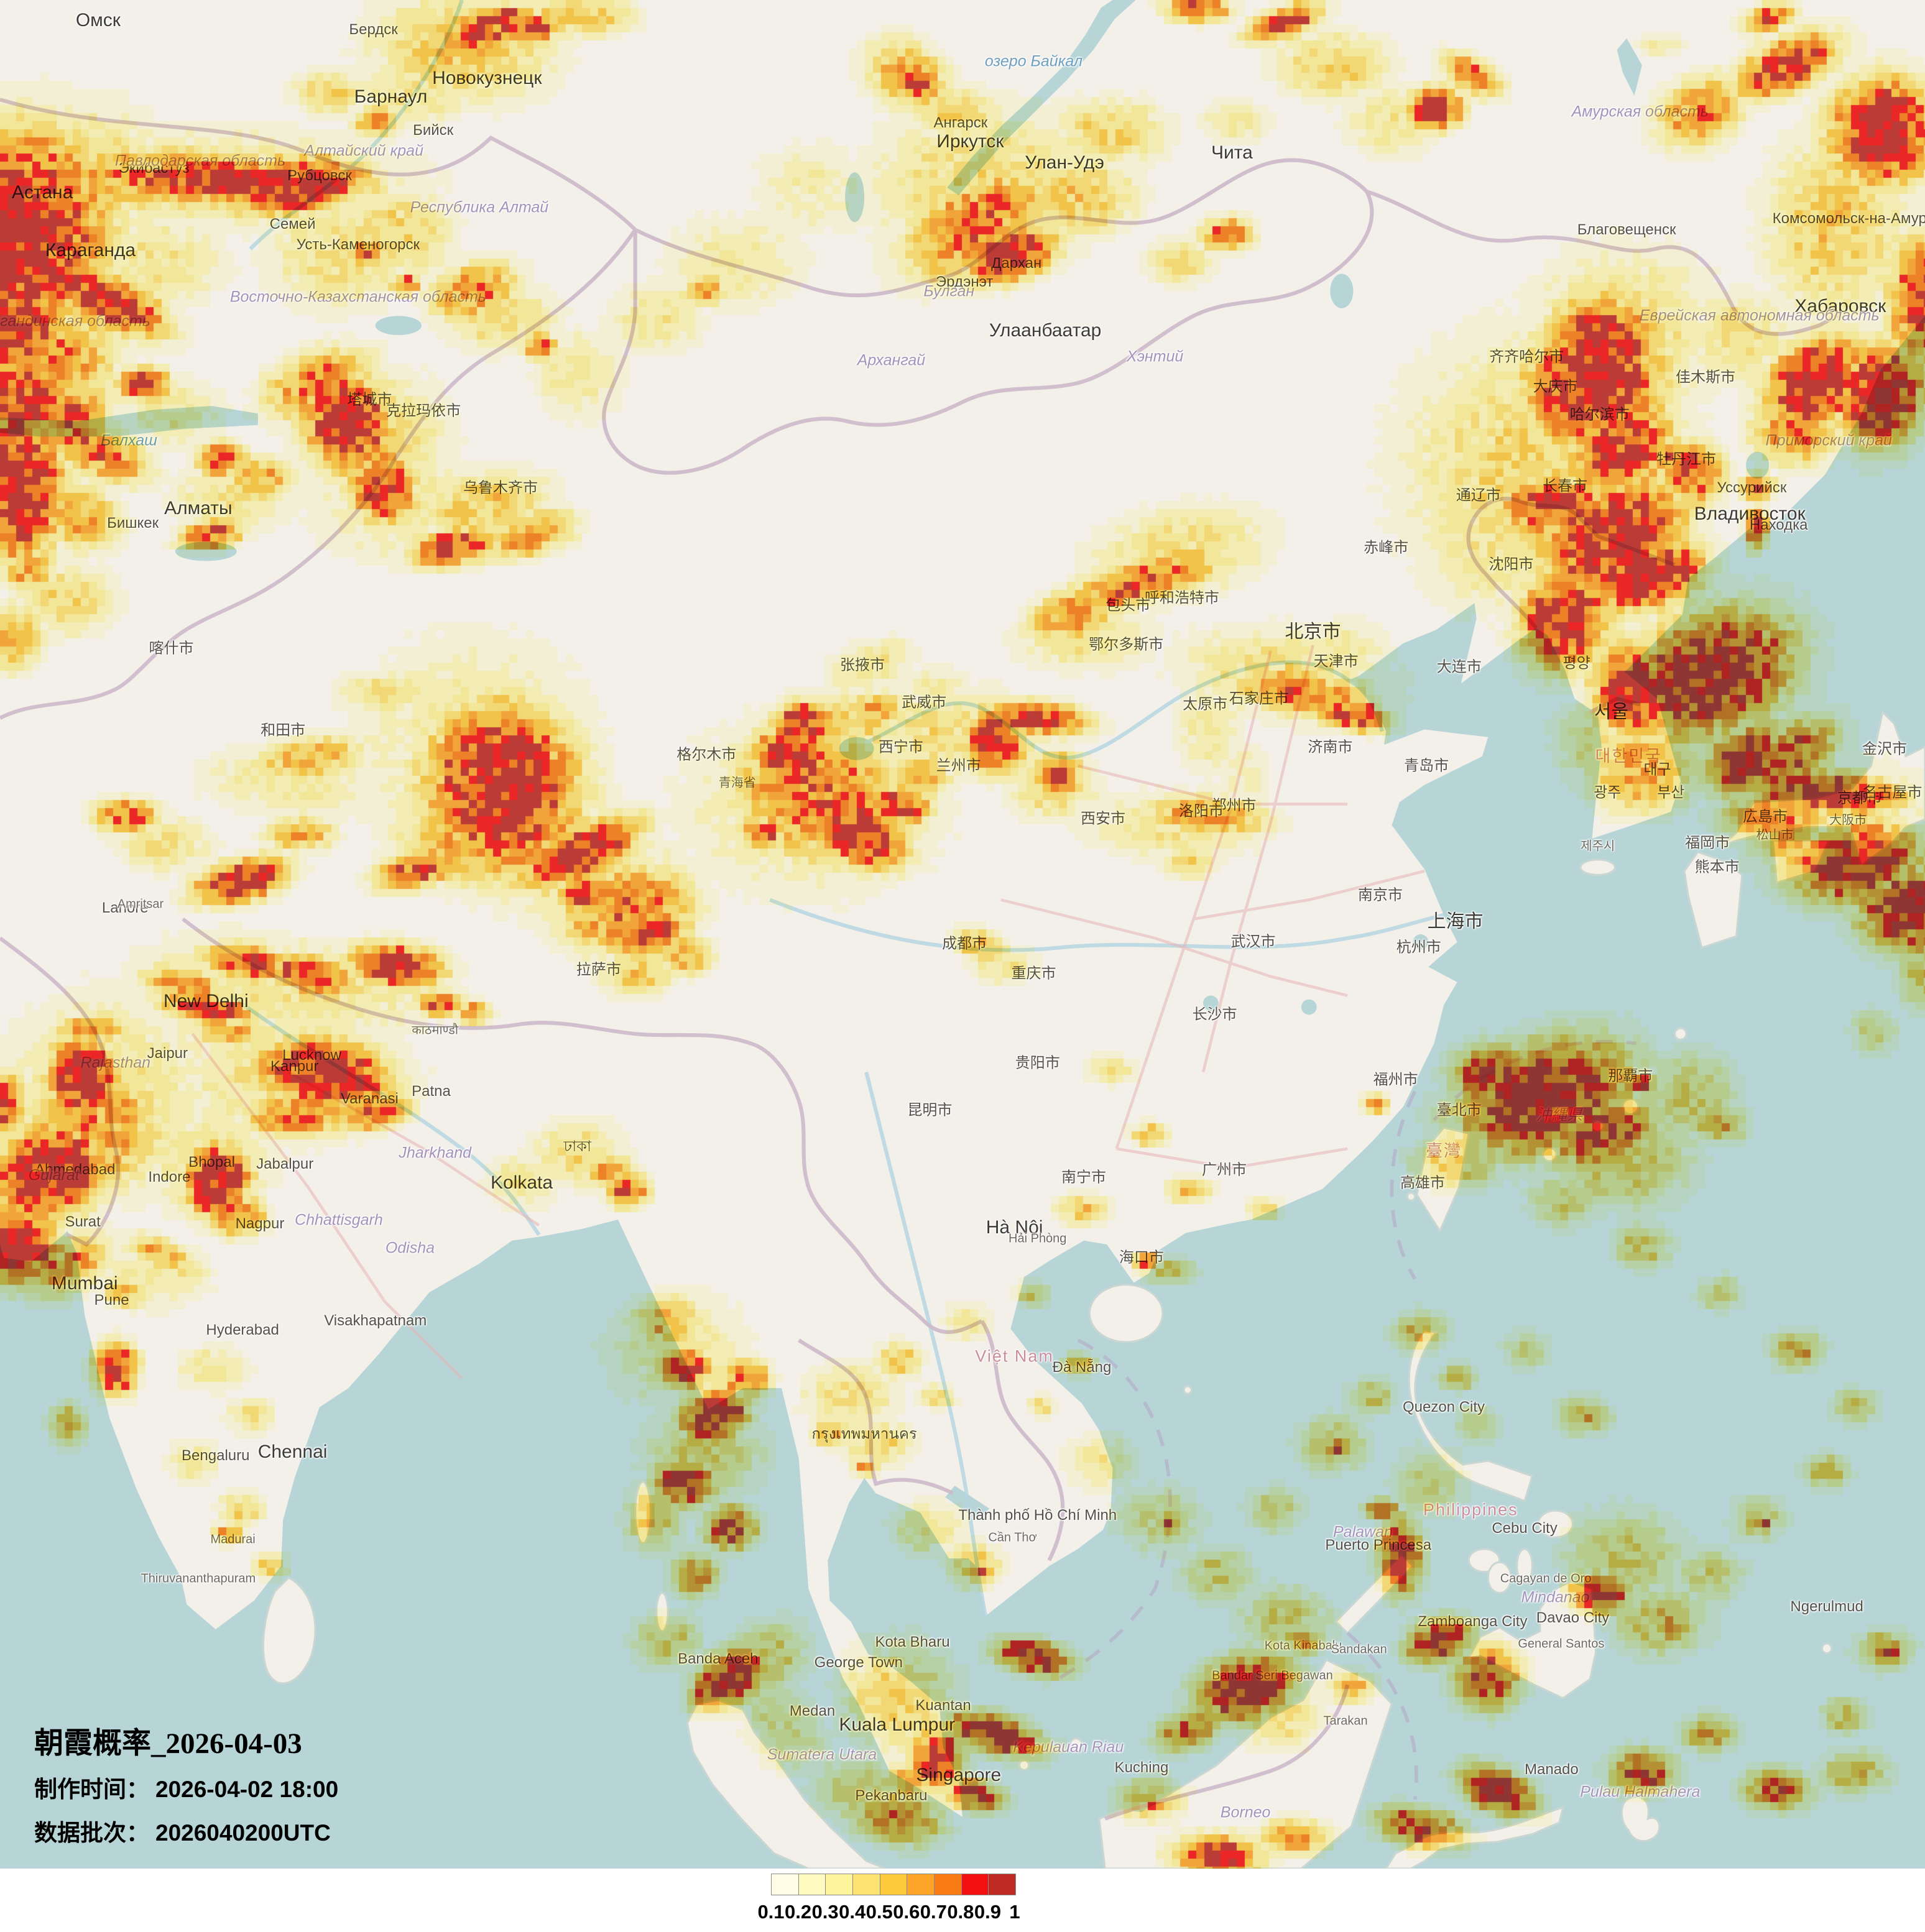  Describe the element at coordinates (798, 1912) in the screenshot. I see `legend-value: 0.2` at that location.